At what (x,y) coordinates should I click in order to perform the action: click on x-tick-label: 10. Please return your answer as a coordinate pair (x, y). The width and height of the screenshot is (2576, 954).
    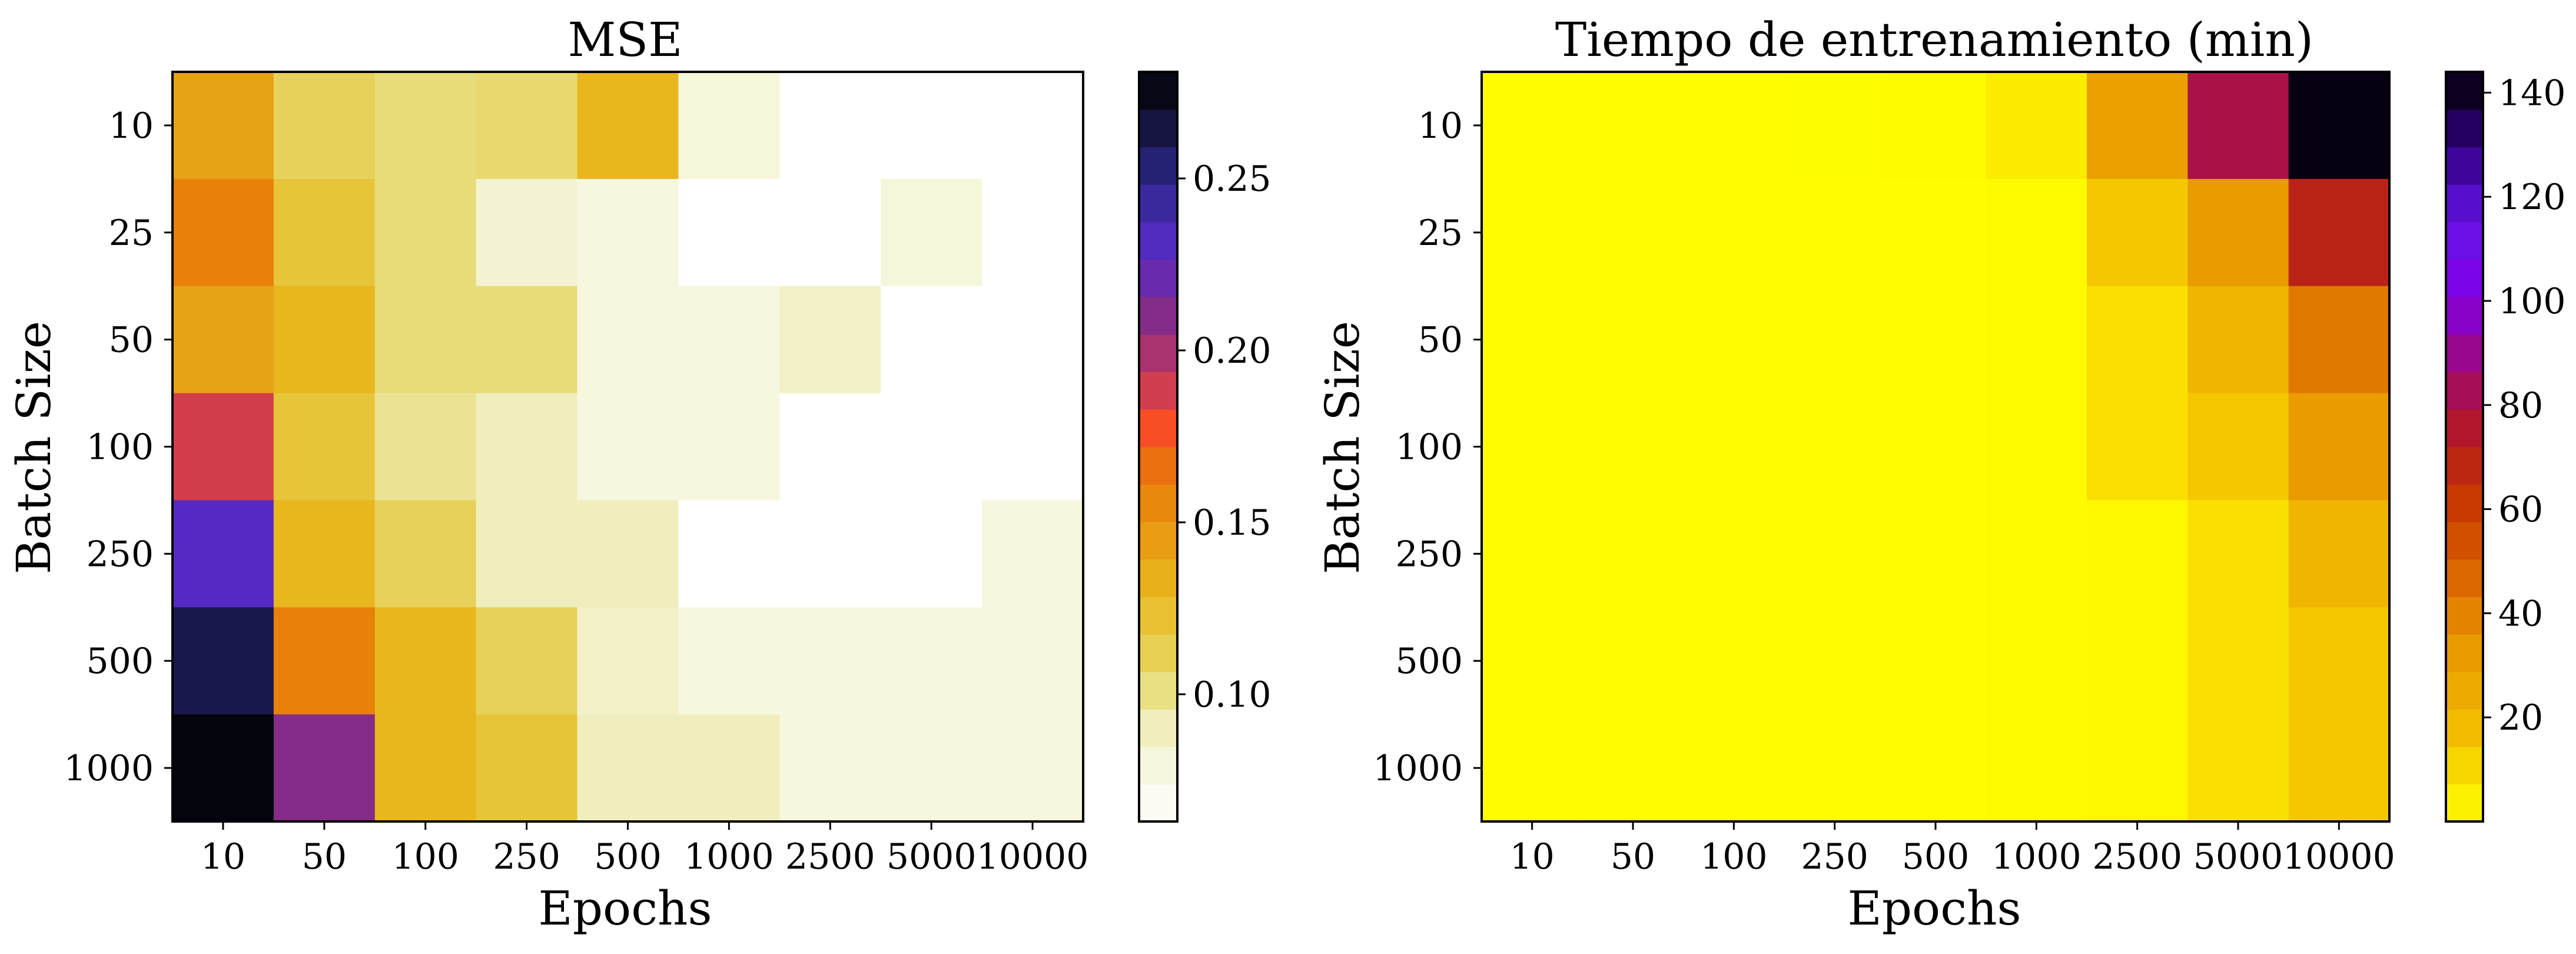
    Looking at the image, I should click on (1532, 856).